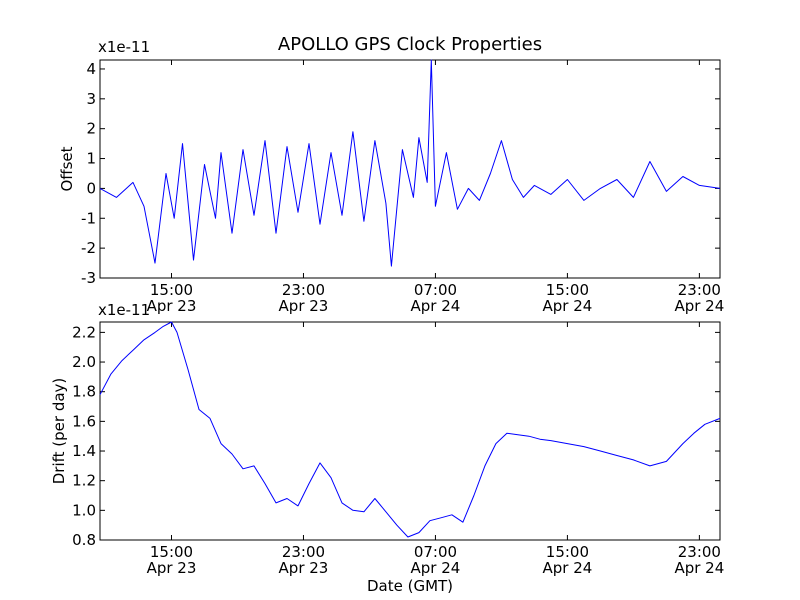 The image size is (800, 600). I want to click on offset-ytick-label-6: 3, so click(91, 99).